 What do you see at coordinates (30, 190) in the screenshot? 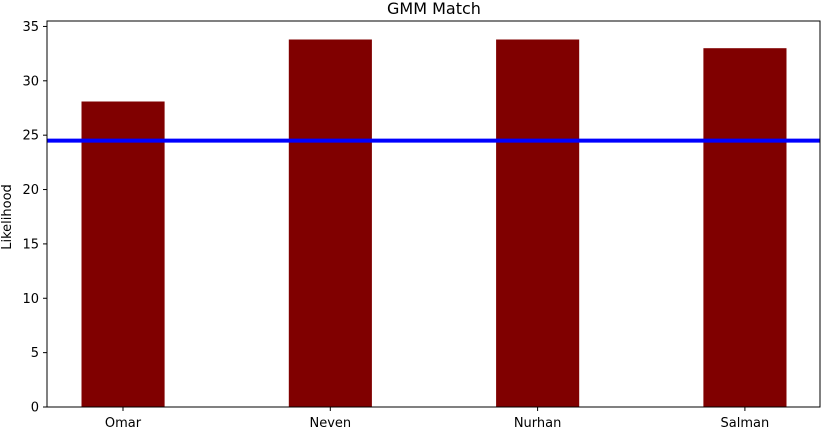
I see `y-tick-label: 20` at bounding box center [30, 190].